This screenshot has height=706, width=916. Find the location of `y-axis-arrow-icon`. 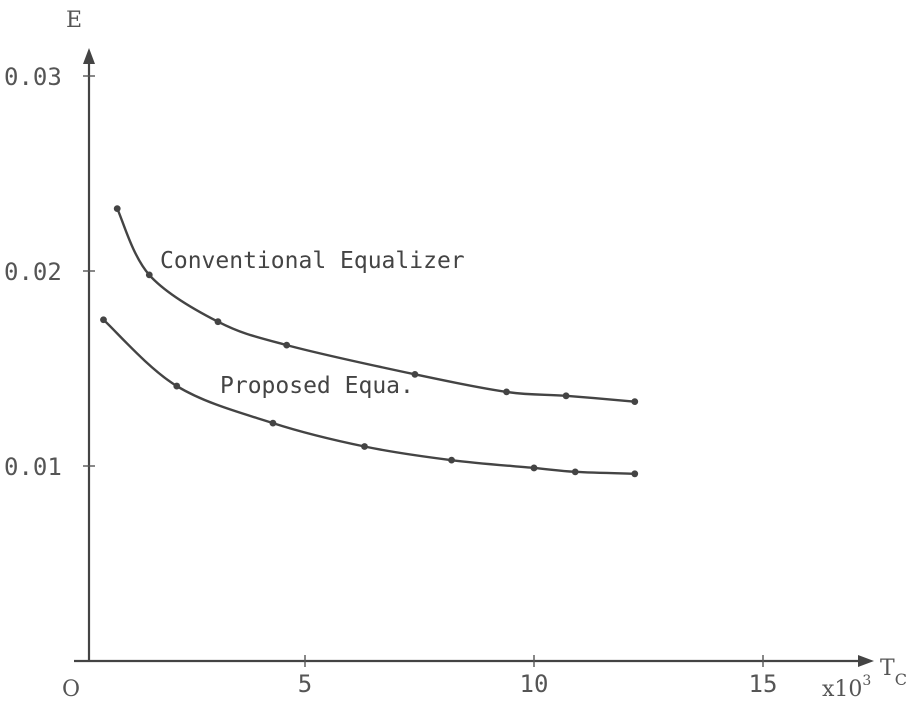

y-axis-arrow-icon is located at coordinates (89, 56).